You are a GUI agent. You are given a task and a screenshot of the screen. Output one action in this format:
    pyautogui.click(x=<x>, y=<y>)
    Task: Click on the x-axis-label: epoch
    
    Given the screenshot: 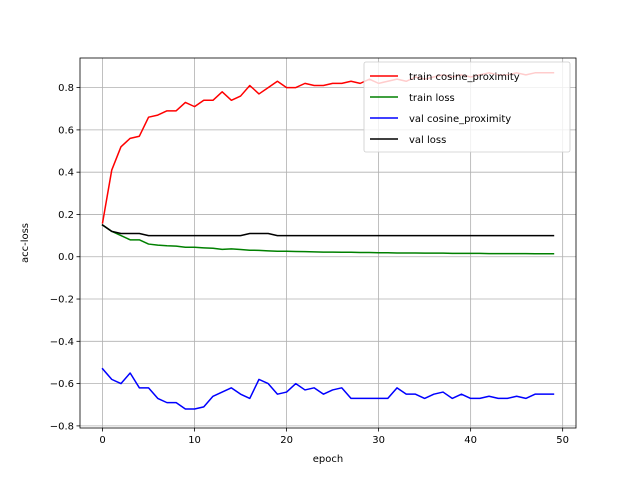 What is the action you would take?
    pyautogui.click(x=328, y=459)
    